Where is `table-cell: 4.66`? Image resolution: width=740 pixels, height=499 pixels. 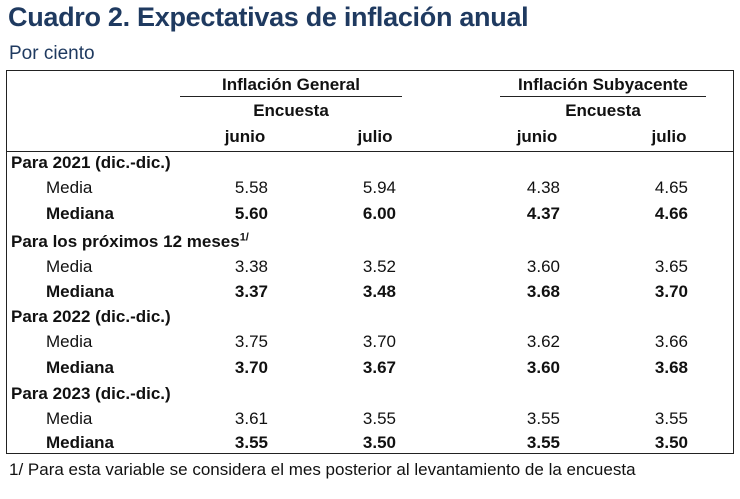 table-cell: 4.66 is located at coordinates (671, 213).